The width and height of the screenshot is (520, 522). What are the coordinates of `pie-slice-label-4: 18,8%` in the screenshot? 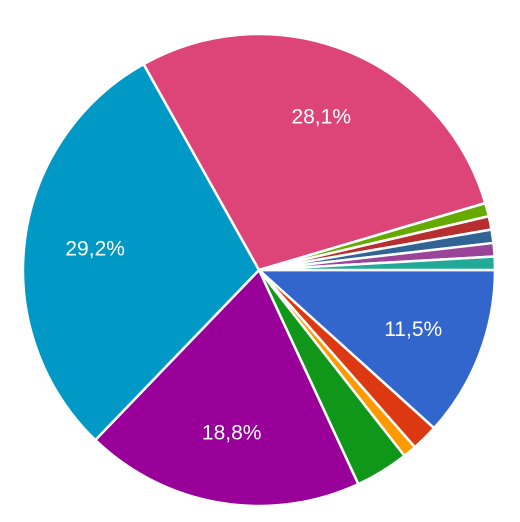 It's located at (232, 432).